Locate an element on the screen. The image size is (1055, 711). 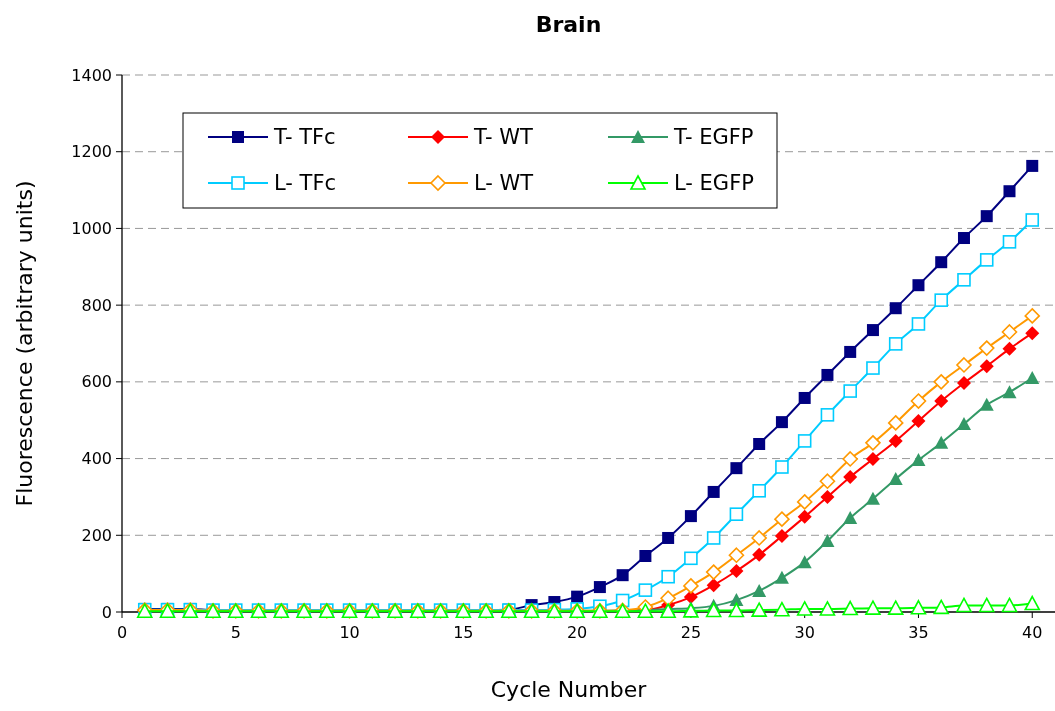
y-tick-label: 200 is located at coordinates (96, 535).